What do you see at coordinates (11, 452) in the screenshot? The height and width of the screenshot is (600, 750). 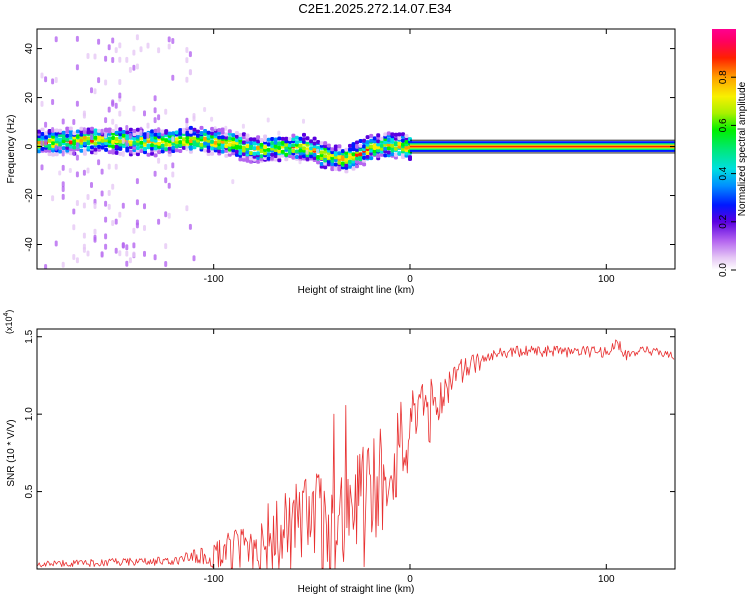 I see `snr-ylabel: SNR (10 * V/V)` at bounding box center [11, 452].